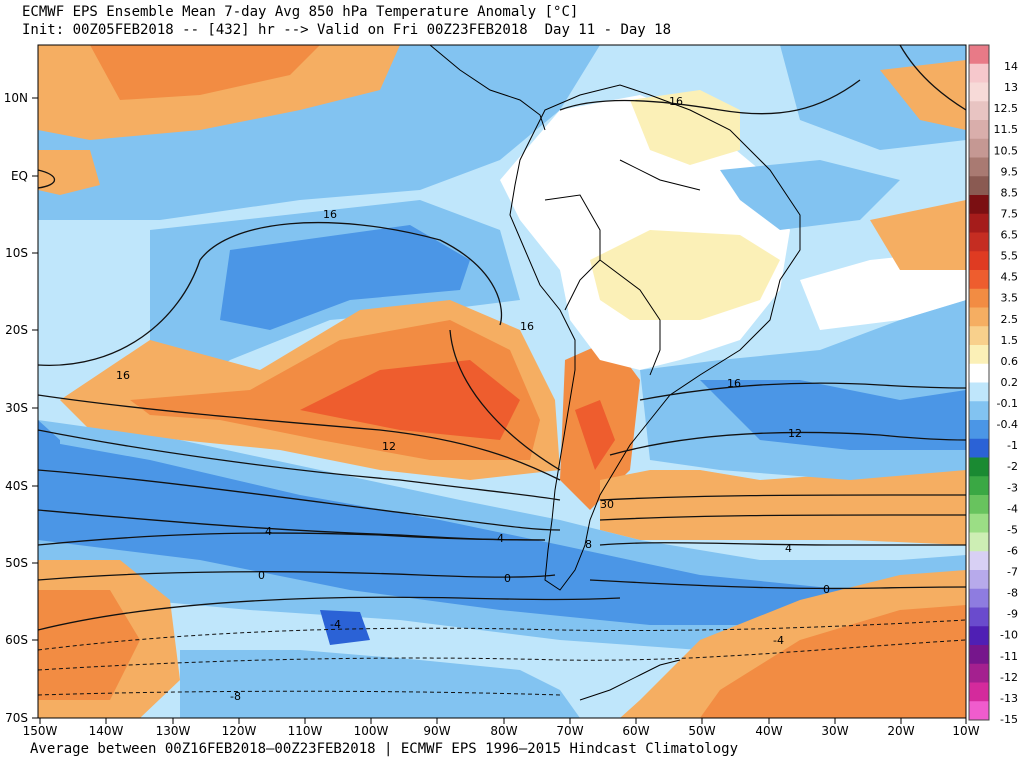 Image resolution: width=1024 pixels, height=768 pixels. What do you see at coordinates (1012, 550) in the screenshot?
I see `colorbar-label: -6` at bounding box center [1012, 550].